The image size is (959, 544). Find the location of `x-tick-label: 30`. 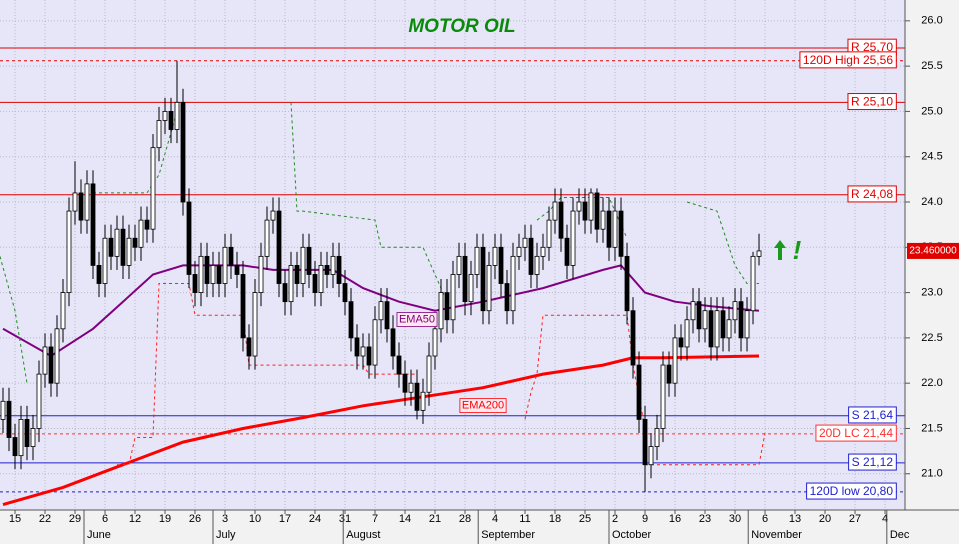

x-tick-label: 30 is located at coordinates (735, 519).